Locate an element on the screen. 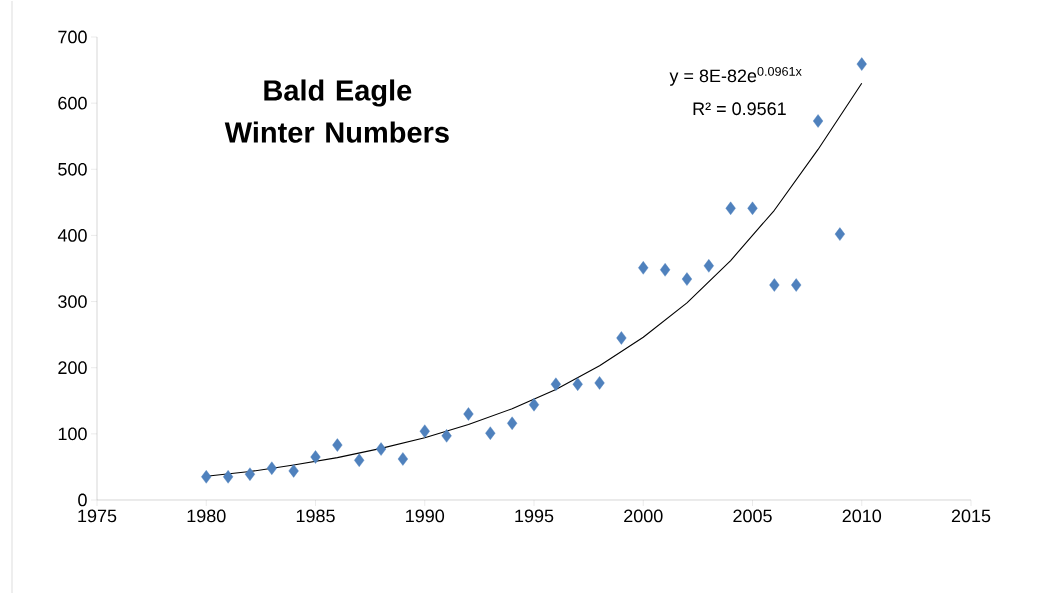 The height and width of the screenshot is (593, 1063). y-tick-label: 0 is located at coordinates (82, 500).